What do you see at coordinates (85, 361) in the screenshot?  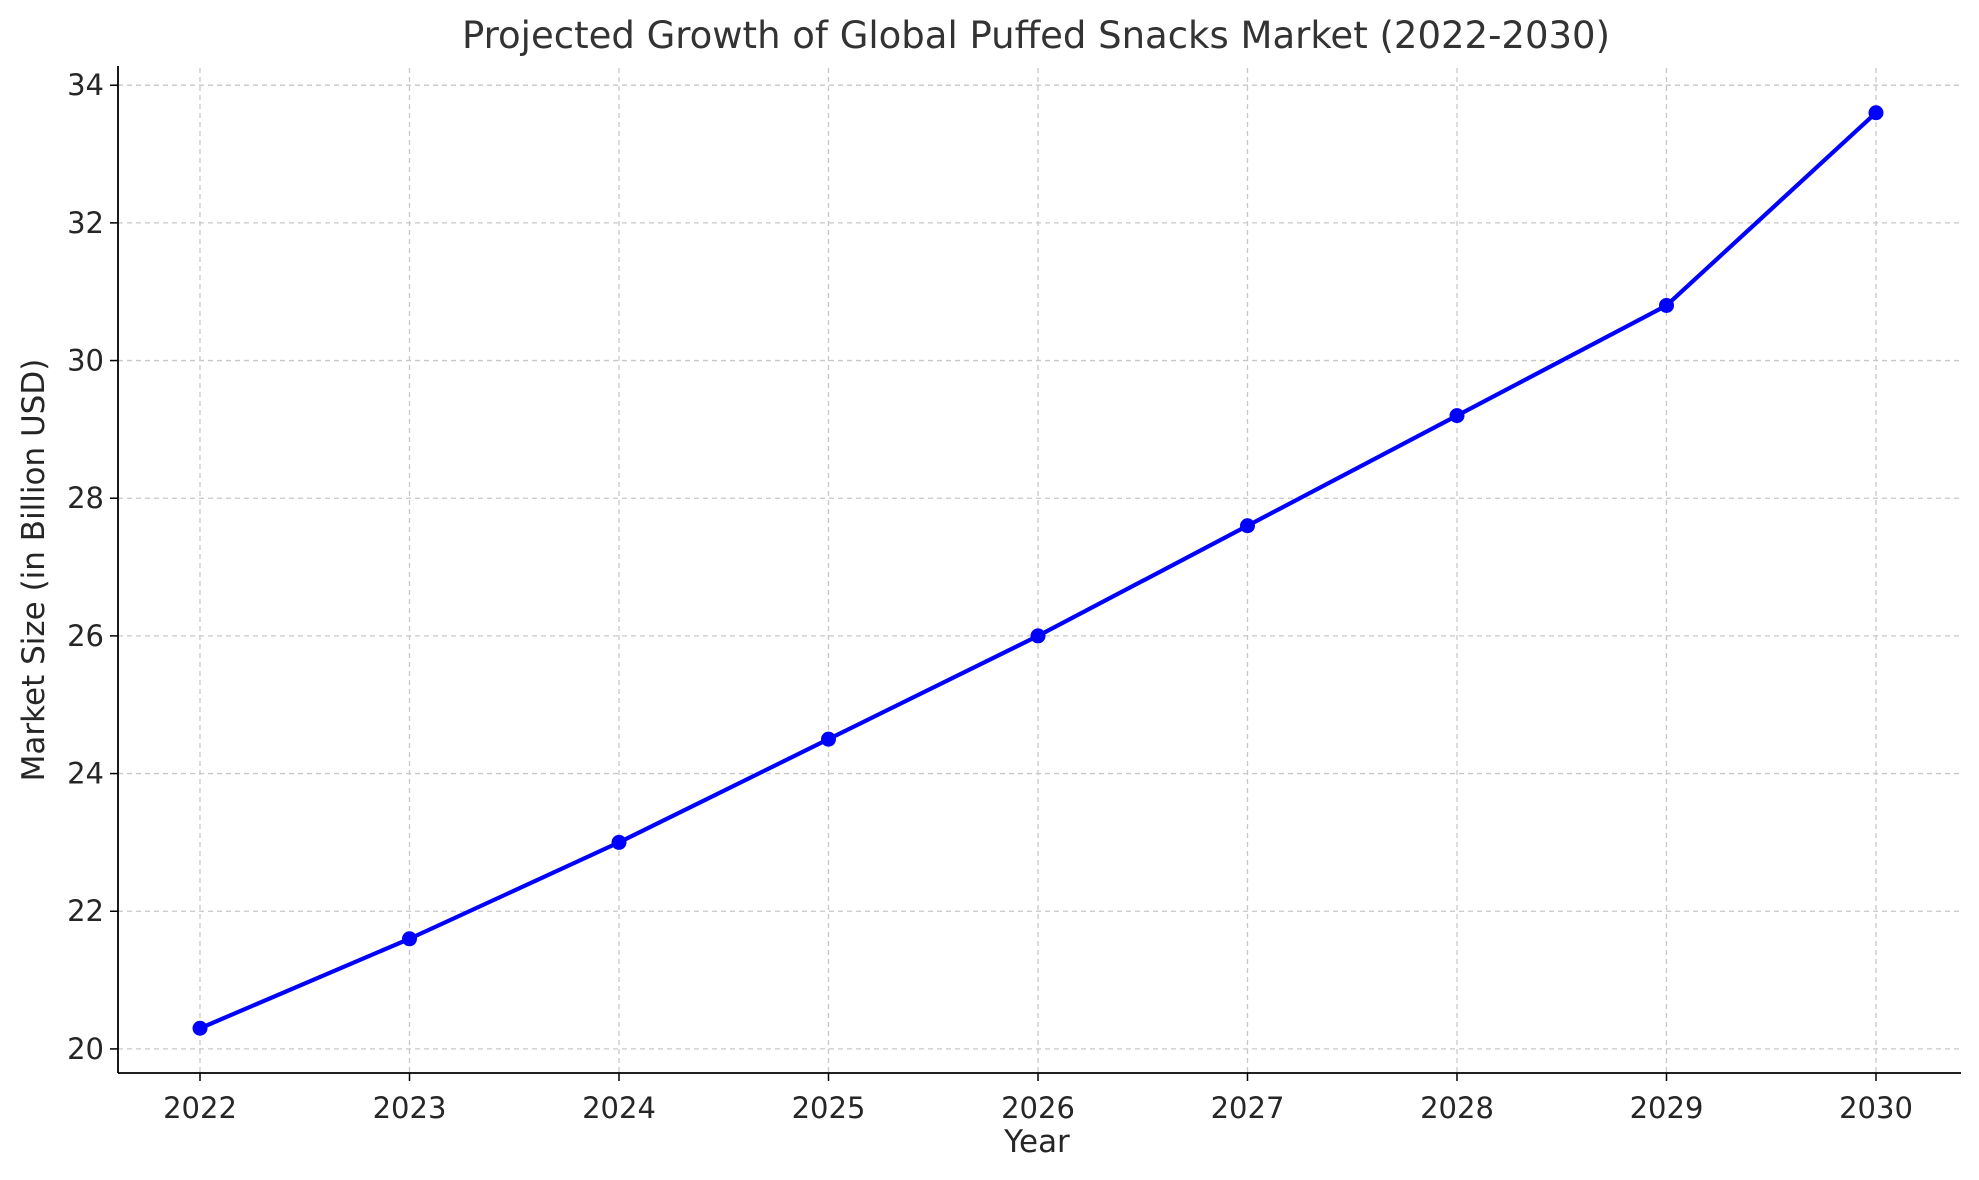 I see `y-tick-label: 30` at bounding box center [85, 361].